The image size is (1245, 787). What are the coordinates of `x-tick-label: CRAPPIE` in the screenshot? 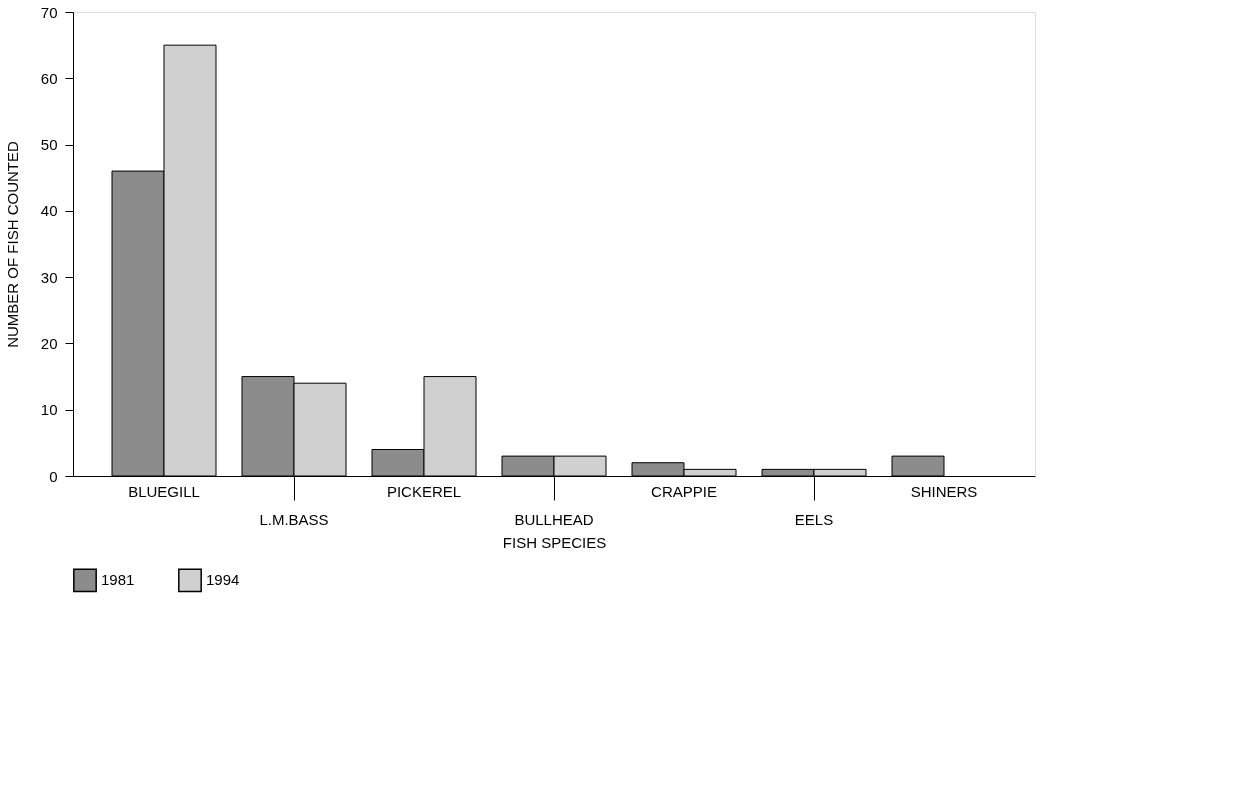 It's located at (684, 491).